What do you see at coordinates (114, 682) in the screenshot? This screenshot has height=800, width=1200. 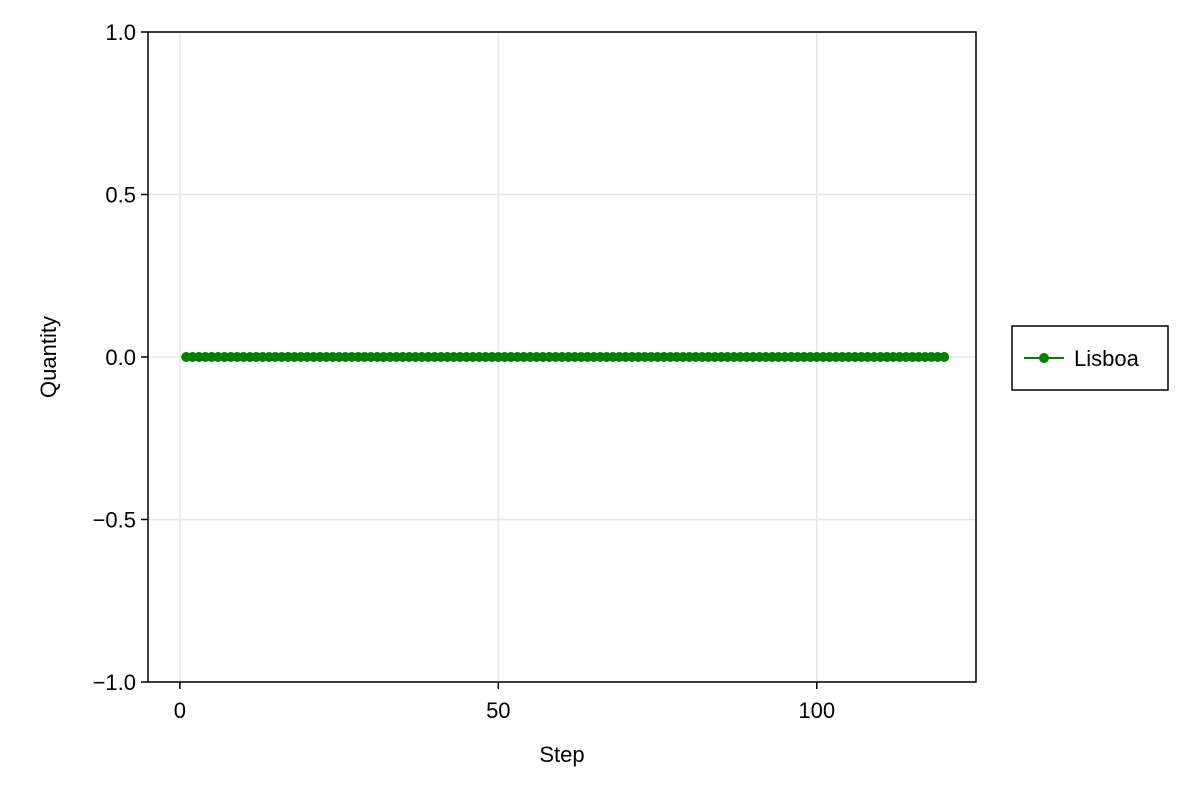 I see `y-tick-label: −1.0` at bounding box center [114, 682].